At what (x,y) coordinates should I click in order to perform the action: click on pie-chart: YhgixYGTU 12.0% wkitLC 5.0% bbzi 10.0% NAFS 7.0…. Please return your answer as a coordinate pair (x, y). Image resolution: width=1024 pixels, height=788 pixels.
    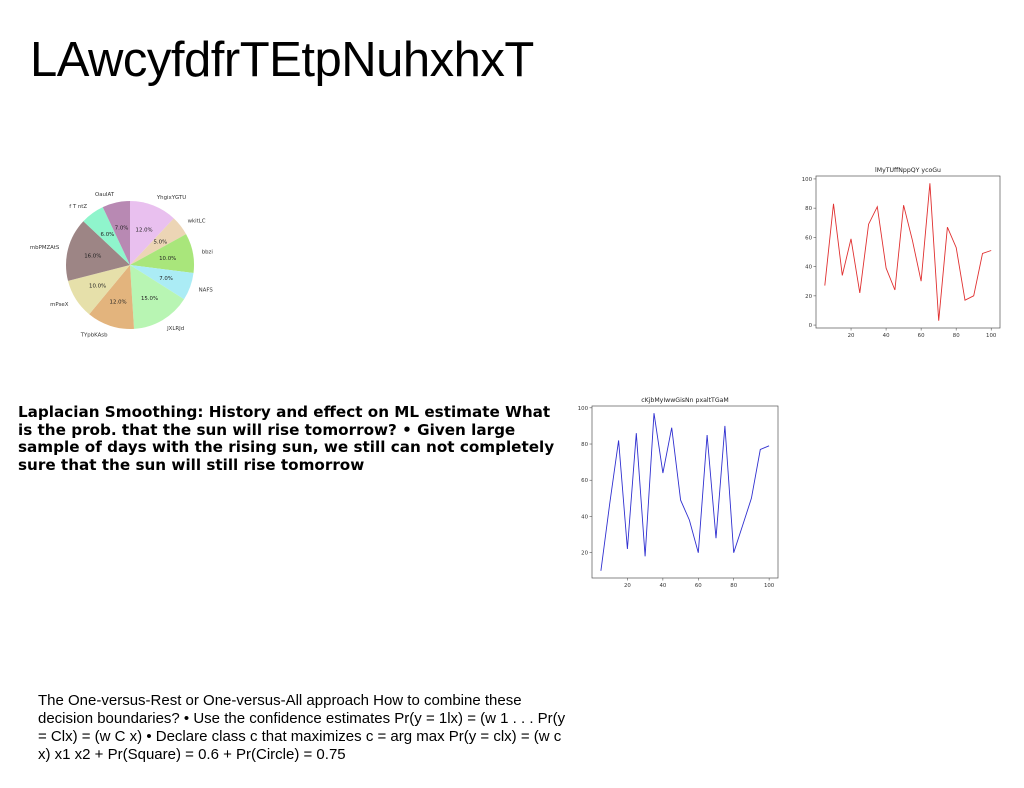
    Looking at the image, I should click on (128, 270).